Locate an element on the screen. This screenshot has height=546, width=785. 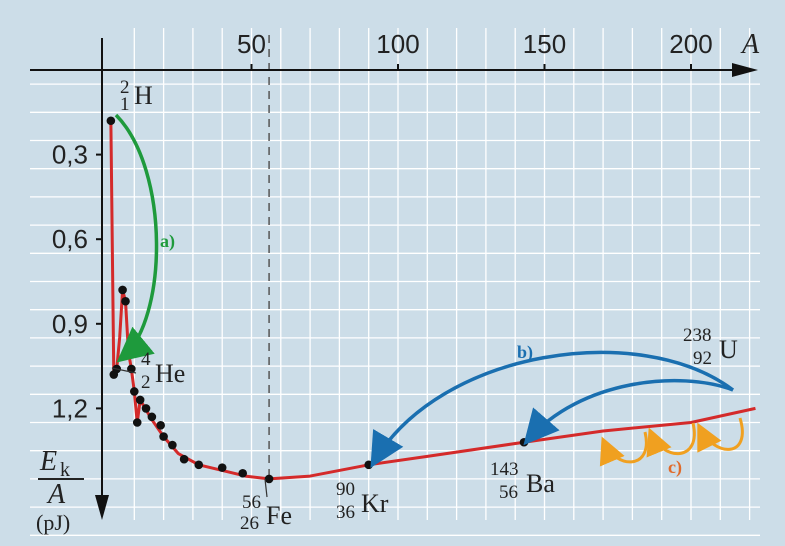
label-fe56: 56 26 Fe is located at coordinates (266, 506).